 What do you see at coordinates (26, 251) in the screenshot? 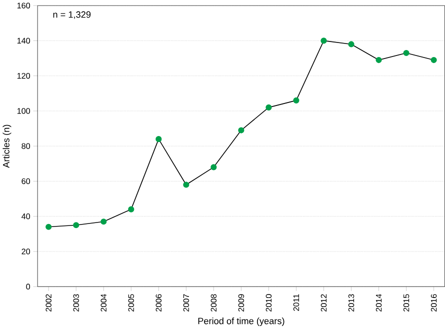
I see `y-tick-label: 20` at bounding box center [26, 251].